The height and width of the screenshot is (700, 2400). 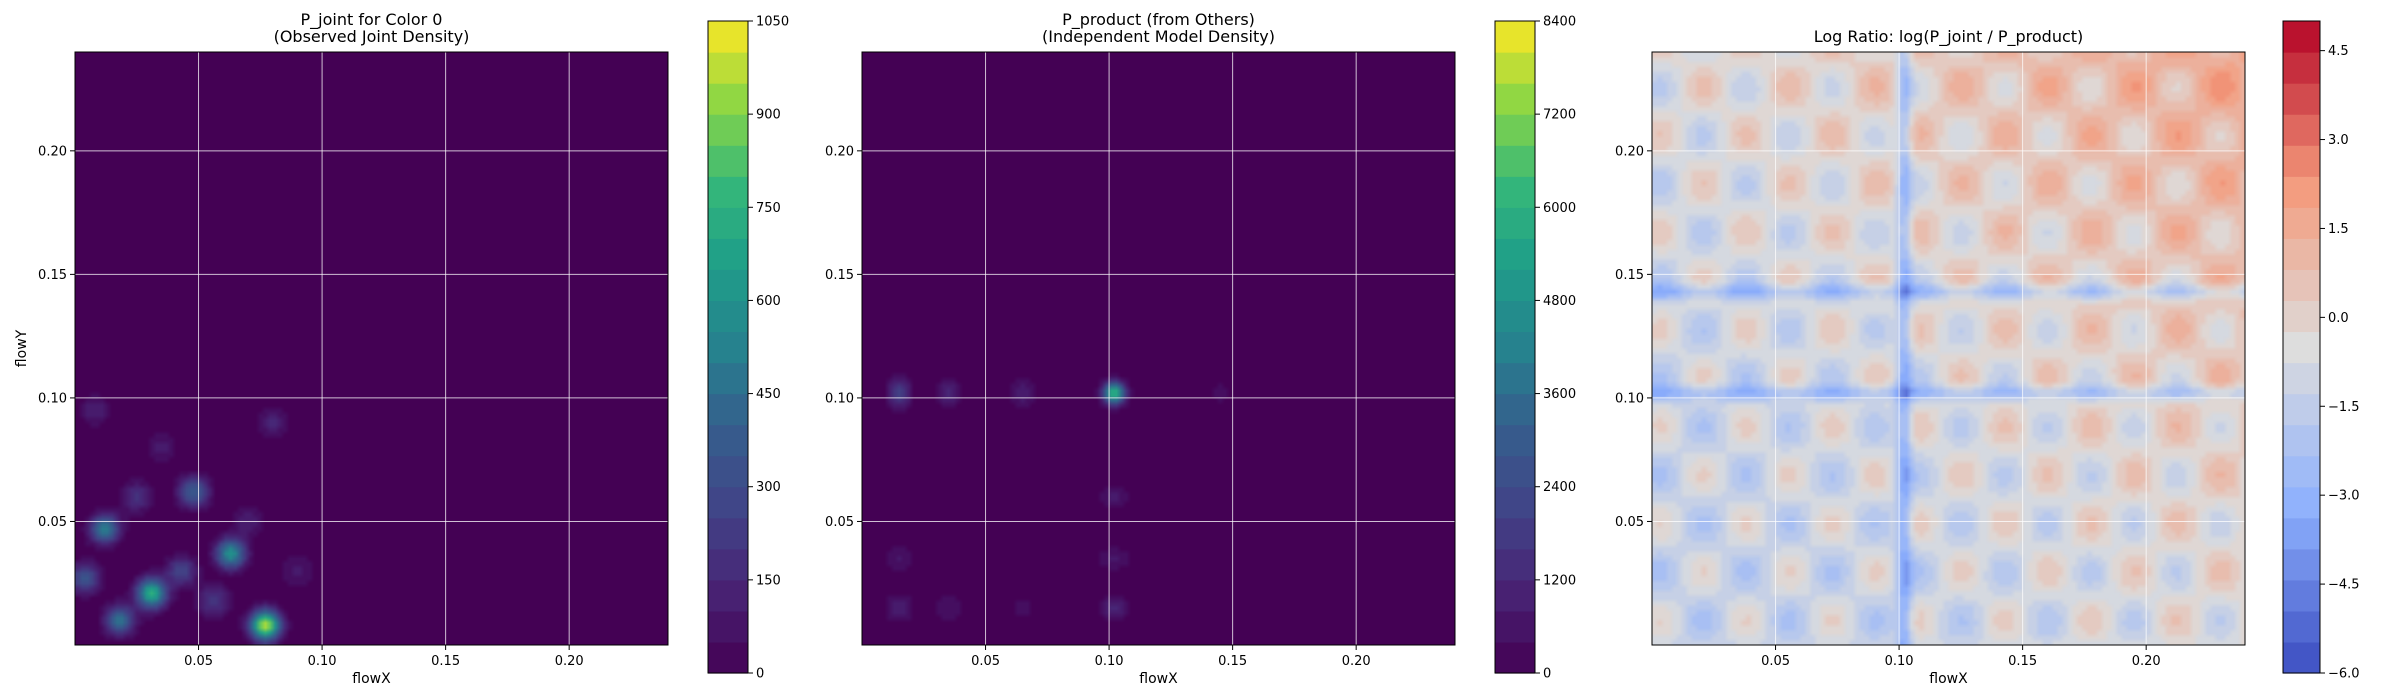 What do you see at coordinates (2321, 351) in the screenshot?
I see `colorbar: −6.0 −4.5 −3.0 −1.5 0.0 1.5 3.0 4.5` at bounding box center [2321, 351].